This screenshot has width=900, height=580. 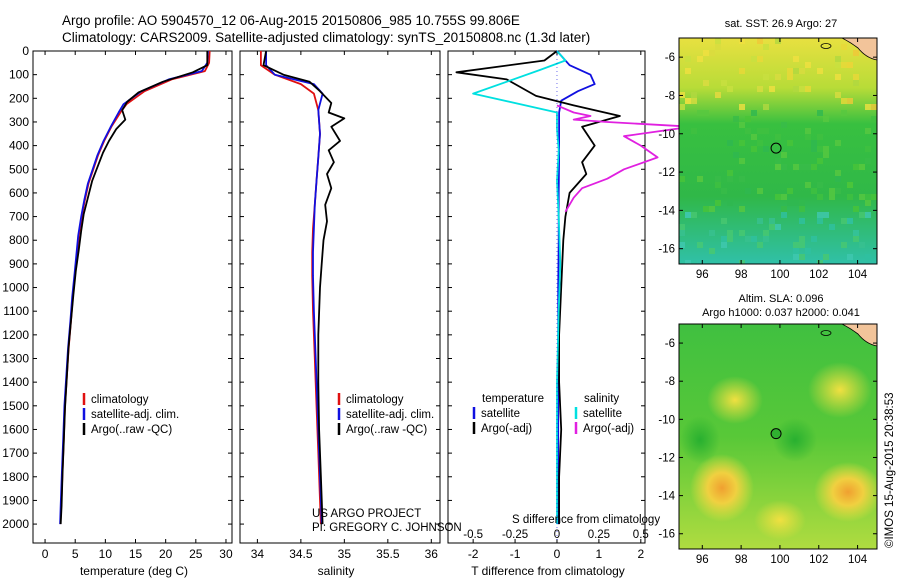 I want to click on temperature-axis-label: temperature (deg C), so click(x=134, y=571).